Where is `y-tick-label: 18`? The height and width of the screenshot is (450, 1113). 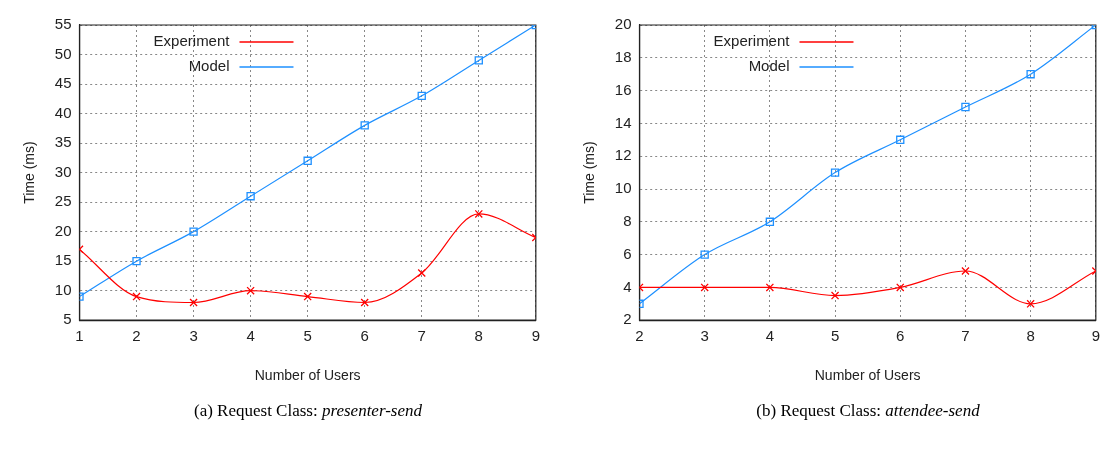 y-tick-label: 18 is located at coordinates (623, 56).